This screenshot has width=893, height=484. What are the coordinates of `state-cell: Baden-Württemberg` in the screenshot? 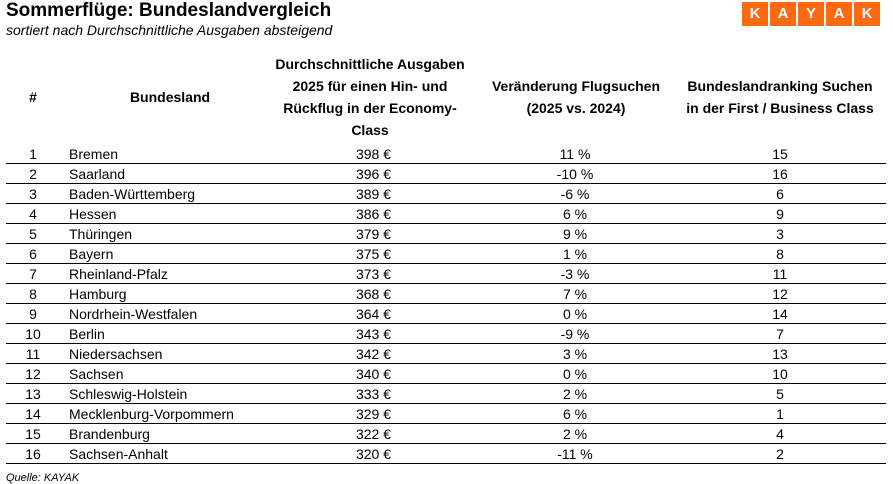 It's located at (132, 194).